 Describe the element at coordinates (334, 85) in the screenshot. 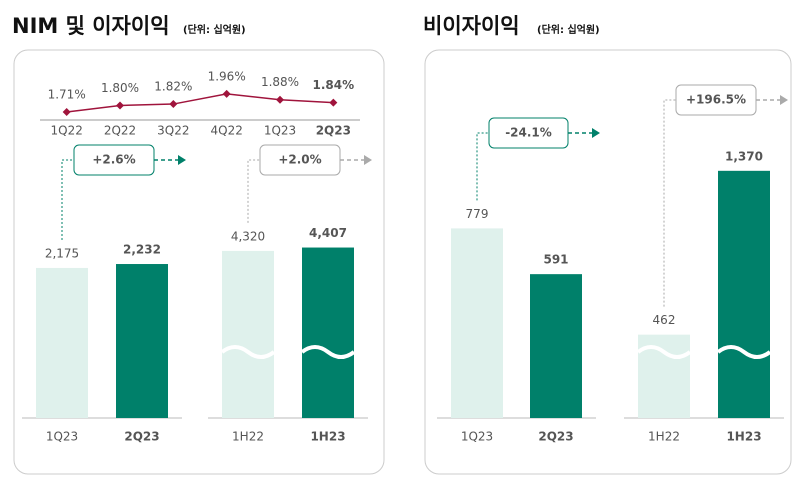

I see `value-label: 1.84%` at that location.